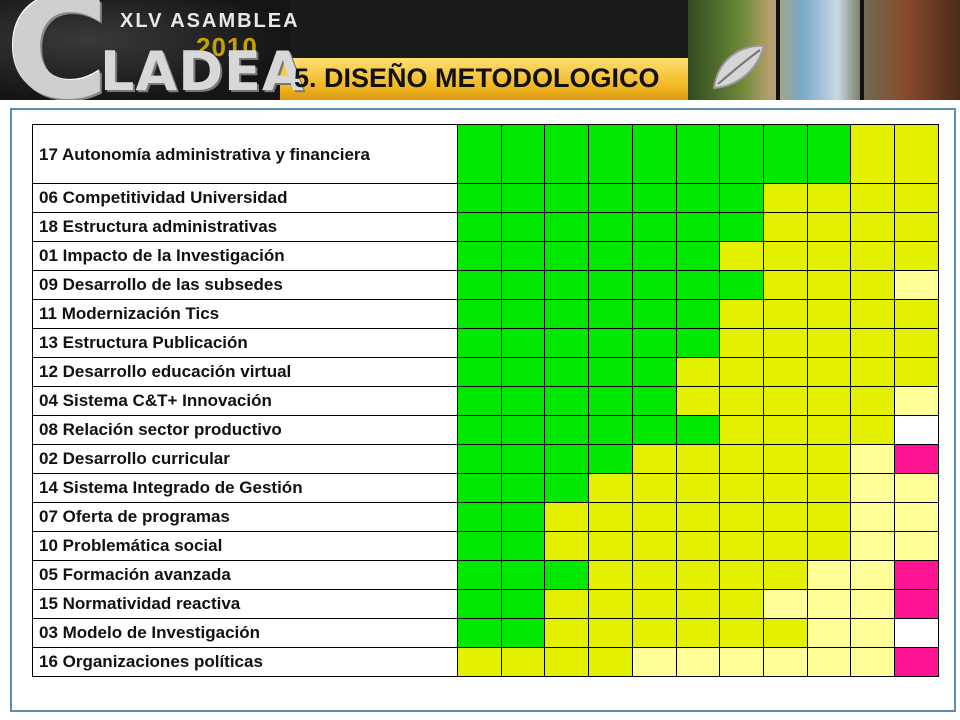 The height and width of the screenshot is (720, 960). Describe the element at coordinates (485, 227) in the screenshot. I see `table-row: 18 Estructura administrativas` at that location.